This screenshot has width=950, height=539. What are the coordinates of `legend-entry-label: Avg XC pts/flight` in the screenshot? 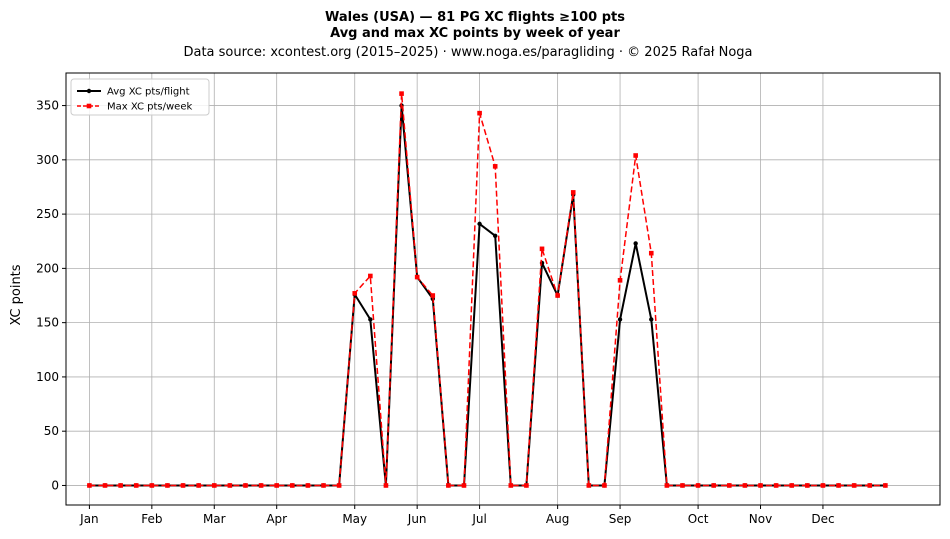 It's located at (148, 92).